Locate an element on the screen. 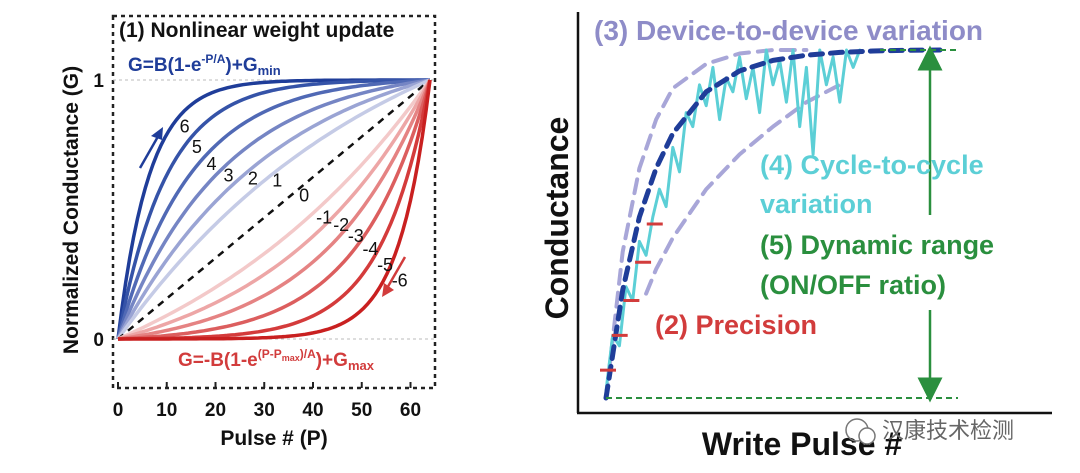 The image size is (1080, 473). precision-step-marks is located at coordinates (631, 297).